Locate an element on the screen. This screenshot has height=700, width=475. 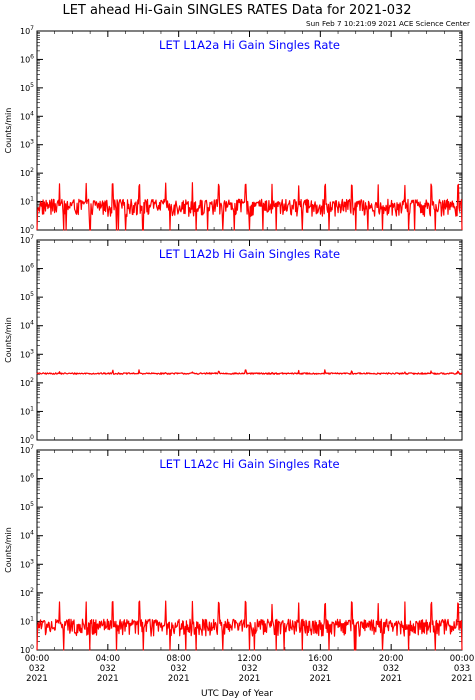
x-tick-time-label: 12:00 is located at coordinates (249, 659).